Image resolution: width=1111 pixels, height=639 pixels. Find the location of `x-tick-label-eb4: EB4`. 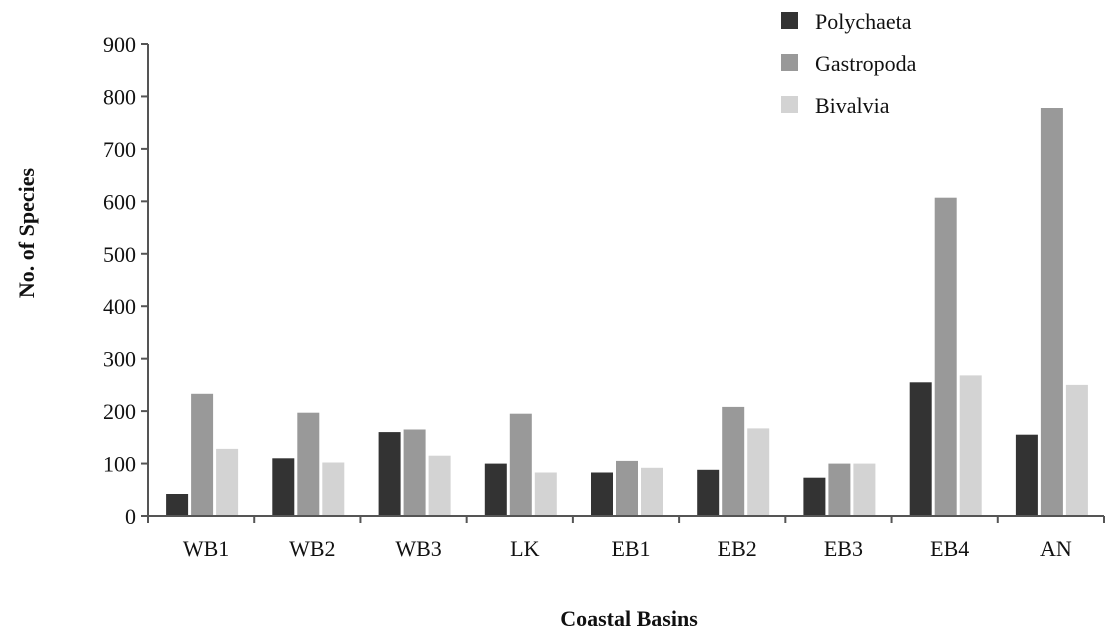

x-tick-label-eb4: EB4 is located at coordinates (949, 548).